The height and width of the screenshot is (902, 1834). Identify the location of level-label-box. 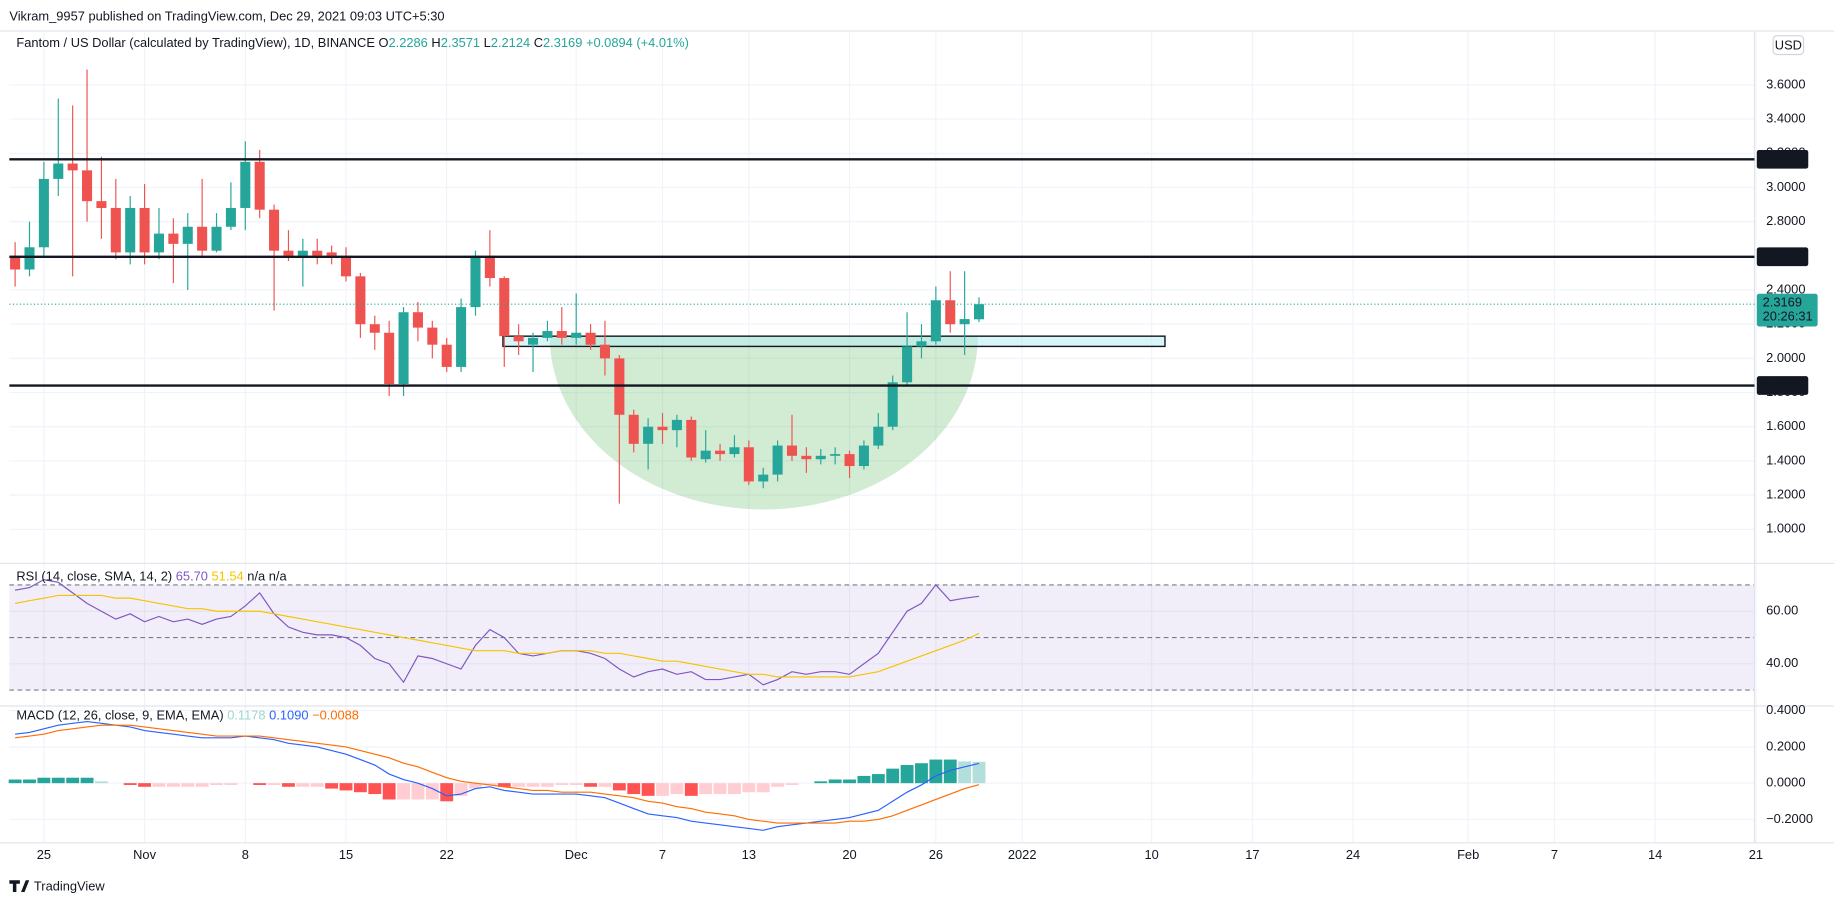
(1782, 257).